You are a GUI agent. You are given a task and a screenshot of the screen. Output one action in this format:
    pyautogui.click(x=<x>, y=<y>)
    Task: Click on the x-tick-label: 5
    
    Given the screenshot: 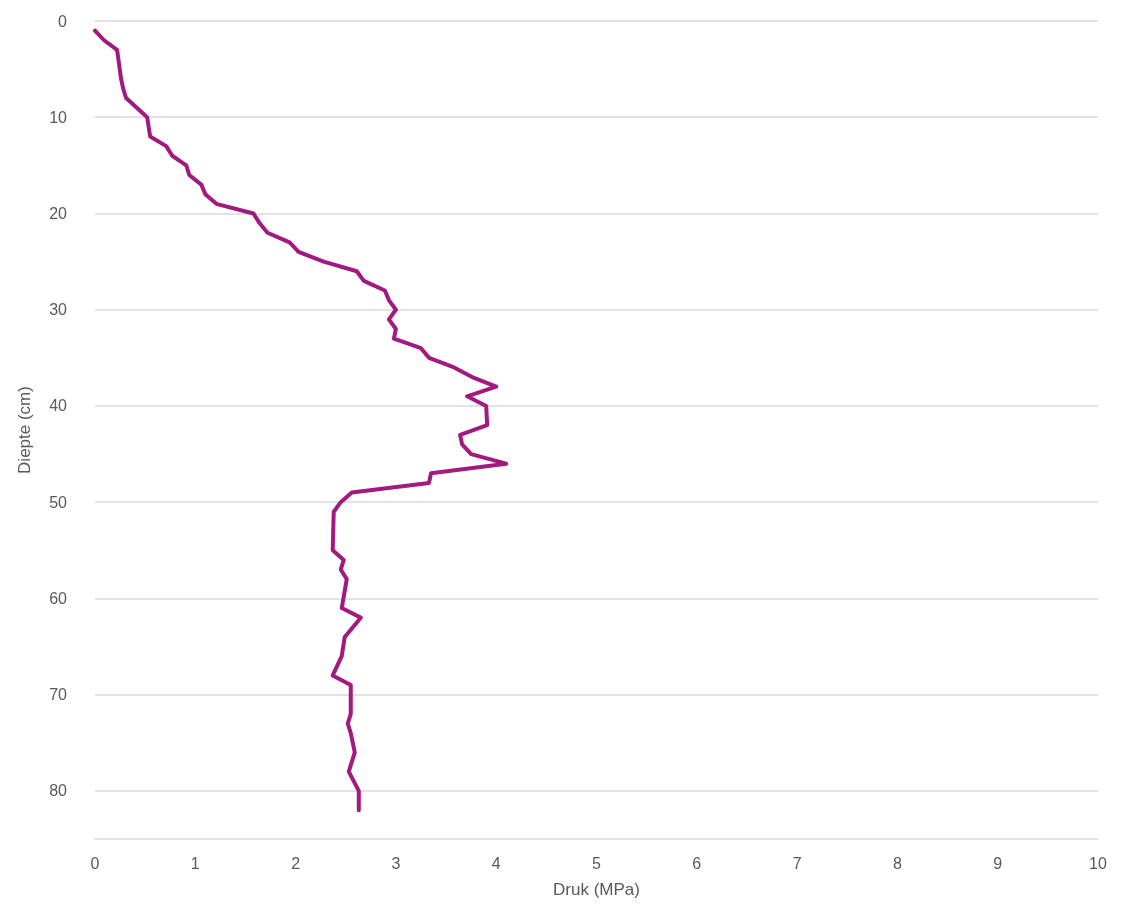 What is the action you would take?
    pyautogui.click(x=597, y=863)
    